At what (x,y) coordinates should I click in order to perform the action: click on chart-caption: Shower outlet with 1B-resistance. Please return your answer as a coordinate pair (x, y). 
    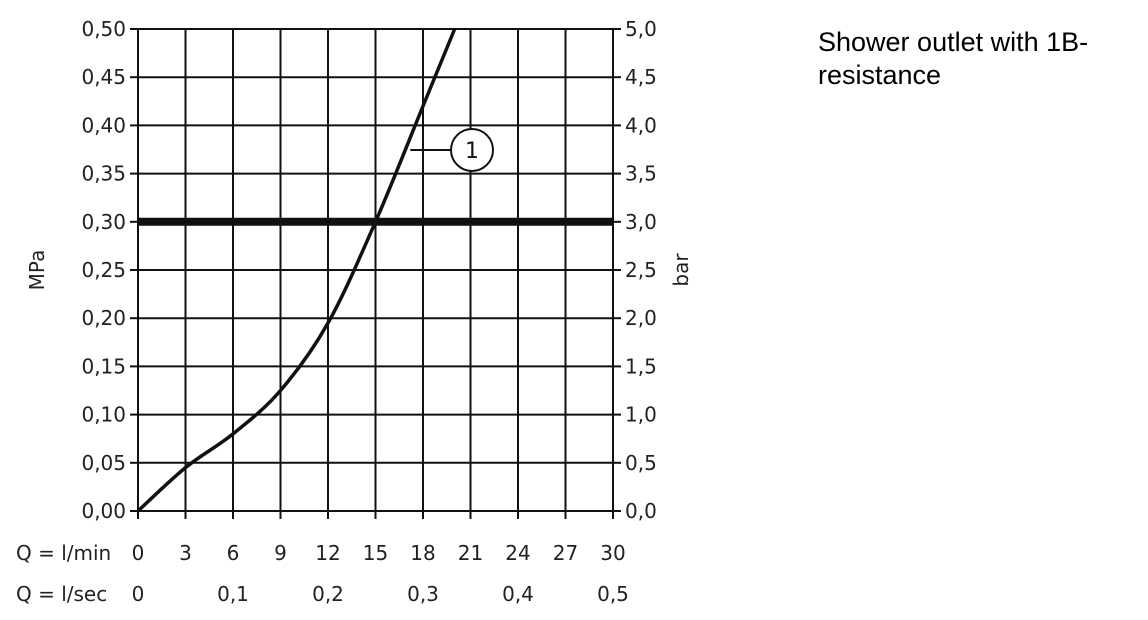
    Looking at the image, I should click on (953, 58).